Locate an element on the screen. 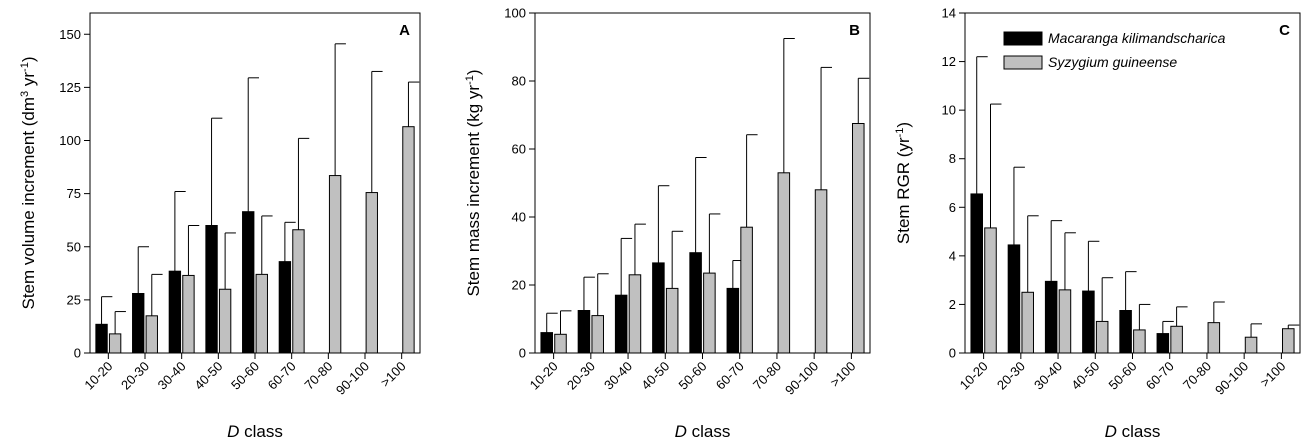 The height and width of the screenshot is (443, 1309). x-tick-label: 40-50 is located at coordinates (208, 376).